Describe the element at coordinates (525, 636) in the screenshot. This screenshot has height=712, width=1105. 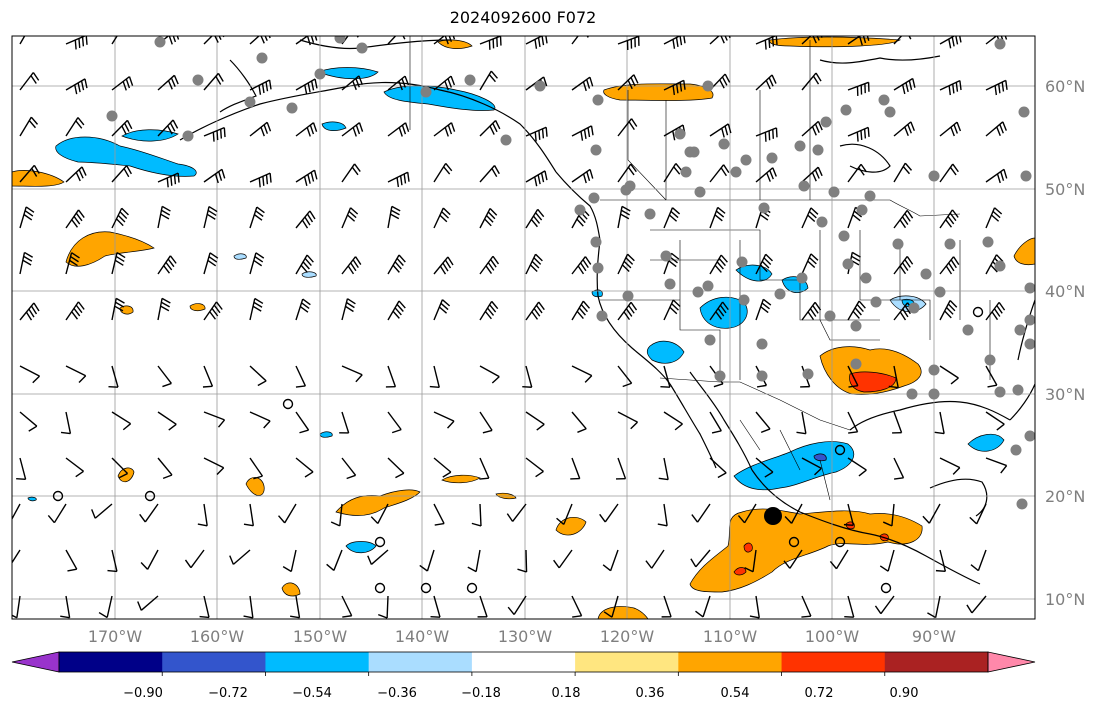
I see `lon-label: 130°W` at that location.